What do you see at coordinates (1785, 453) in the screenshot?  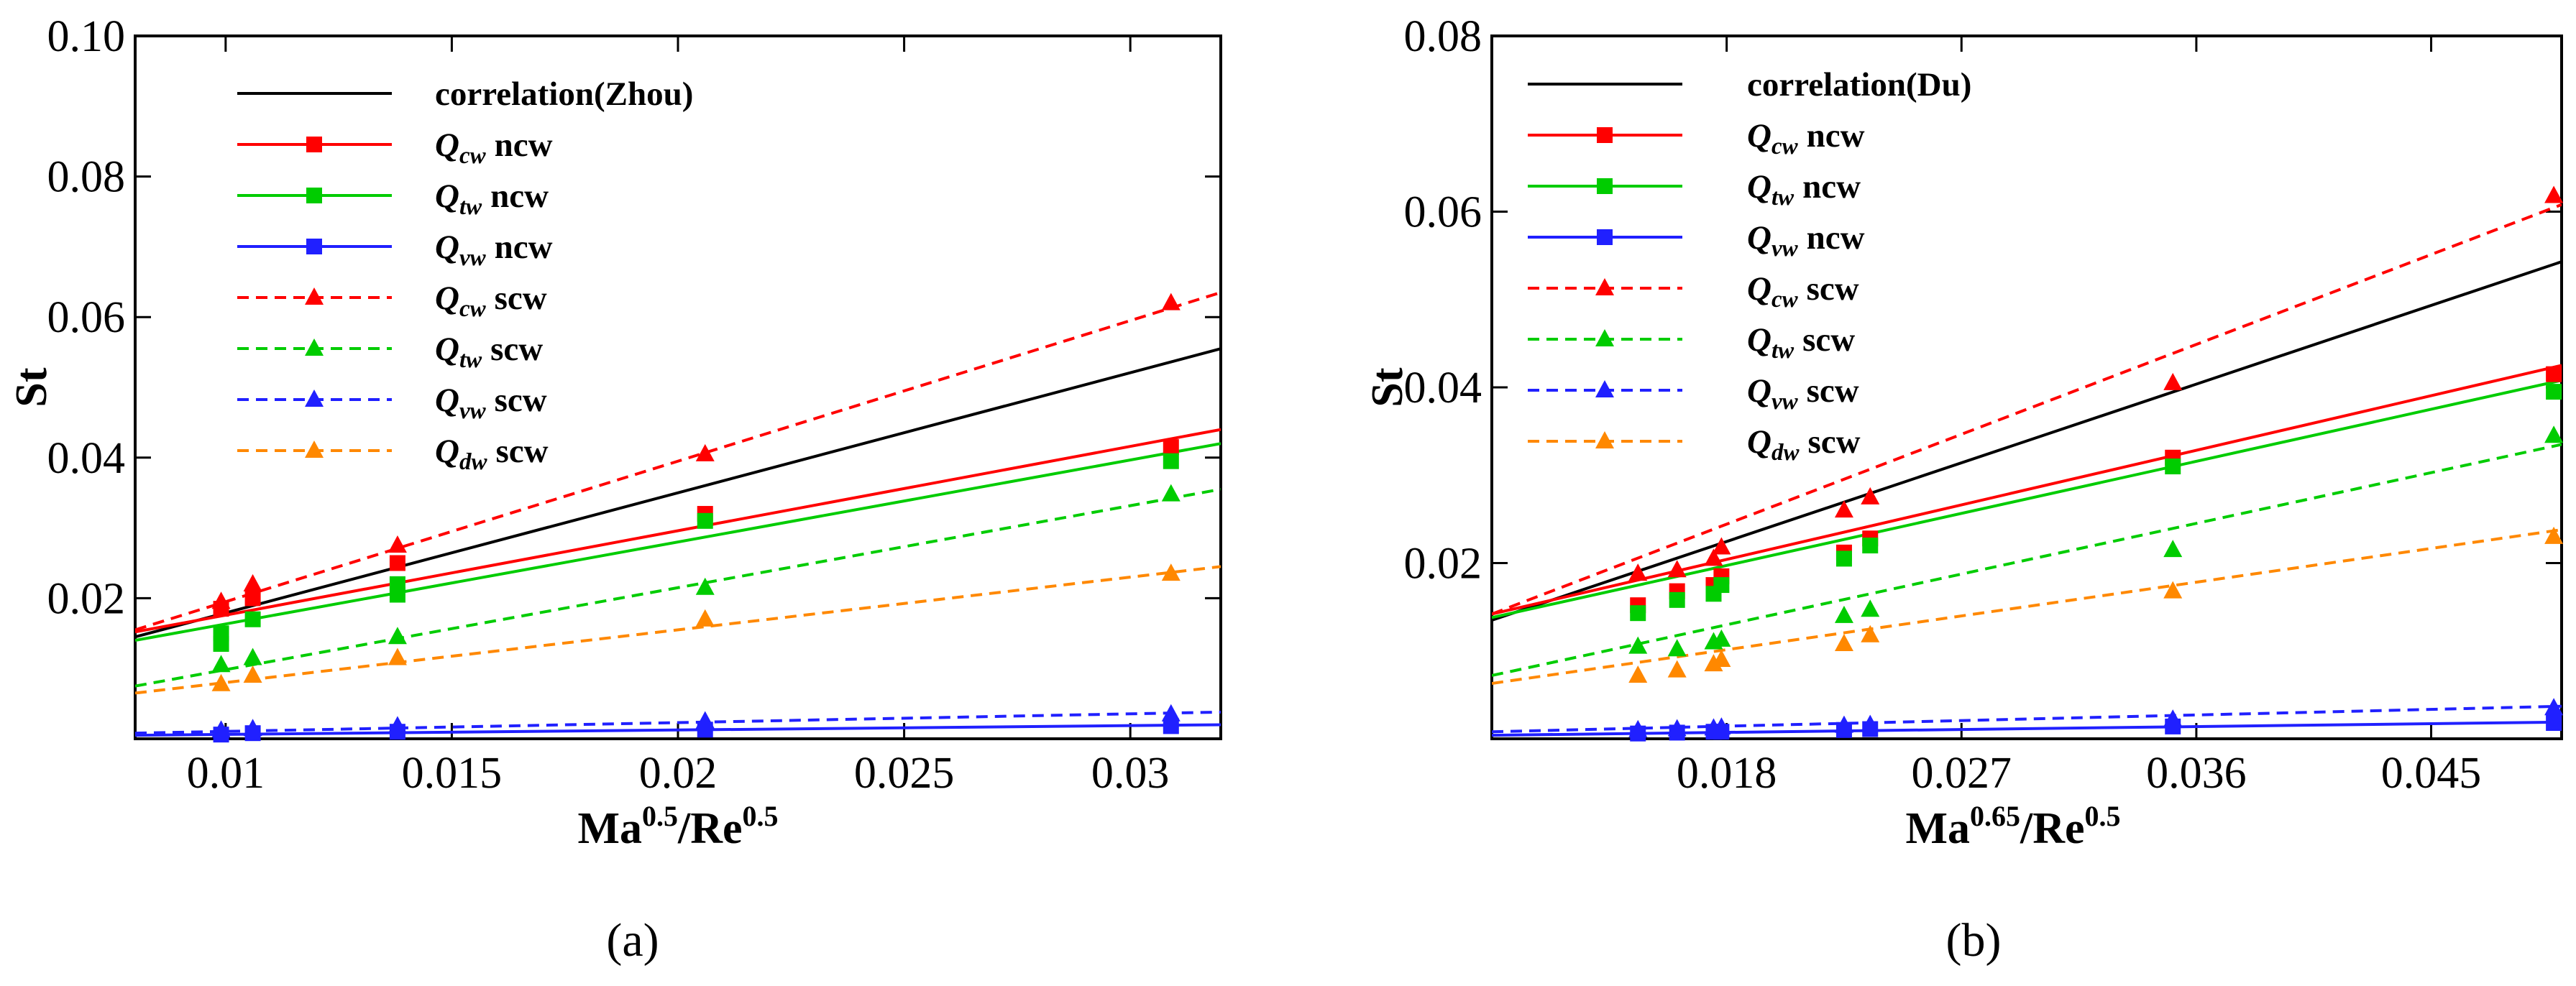 I see `legend-subscript: dw` at bounding box center [1785, 453].